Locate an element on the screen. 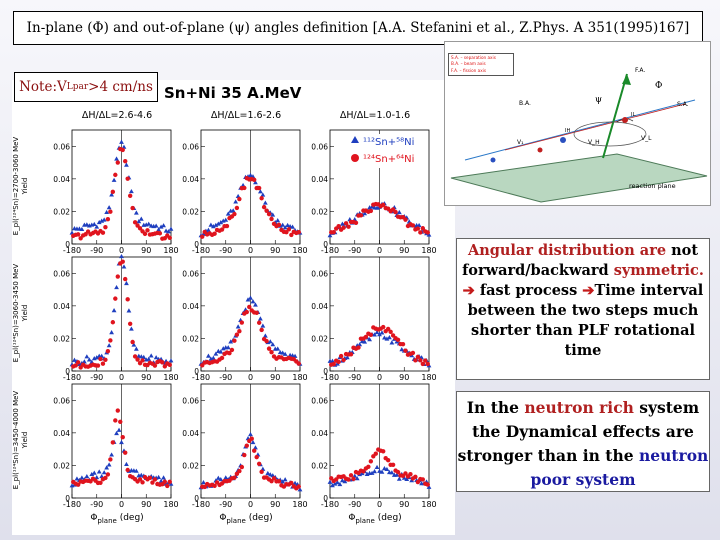 The image size is (720, 540). fa-label: F.A. is located at coordinates (640, 70).